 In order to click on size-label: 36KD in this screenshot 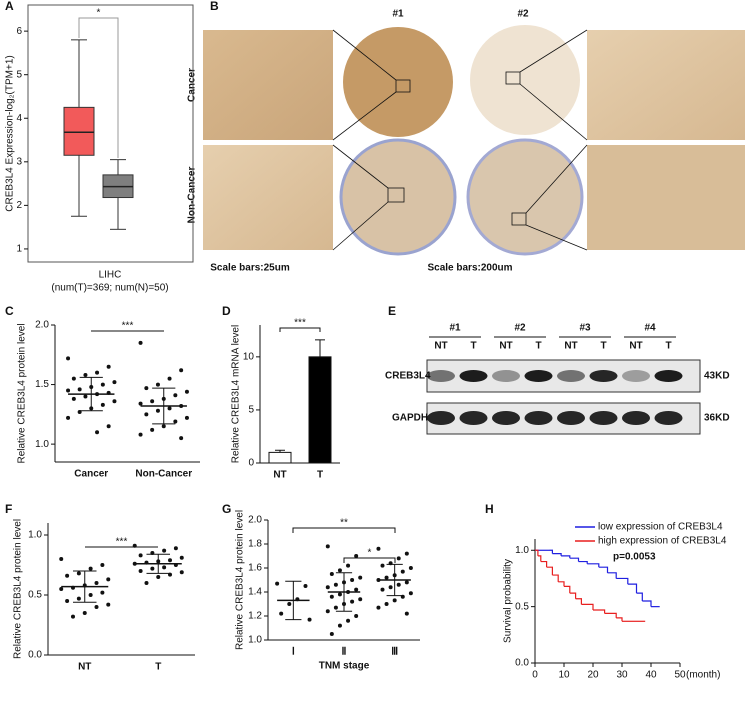, I will do `click(717, 418)`.